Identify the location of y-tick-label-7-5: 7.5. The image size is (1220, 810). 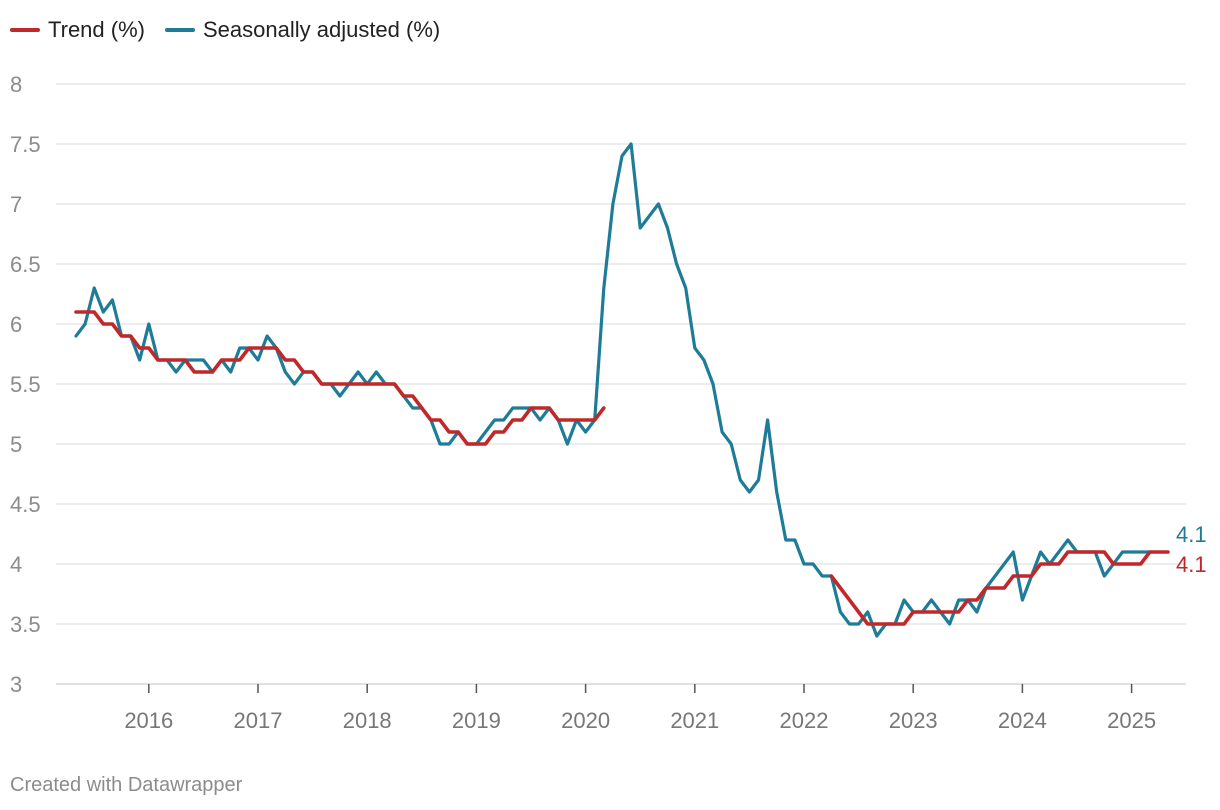
(25, 144).